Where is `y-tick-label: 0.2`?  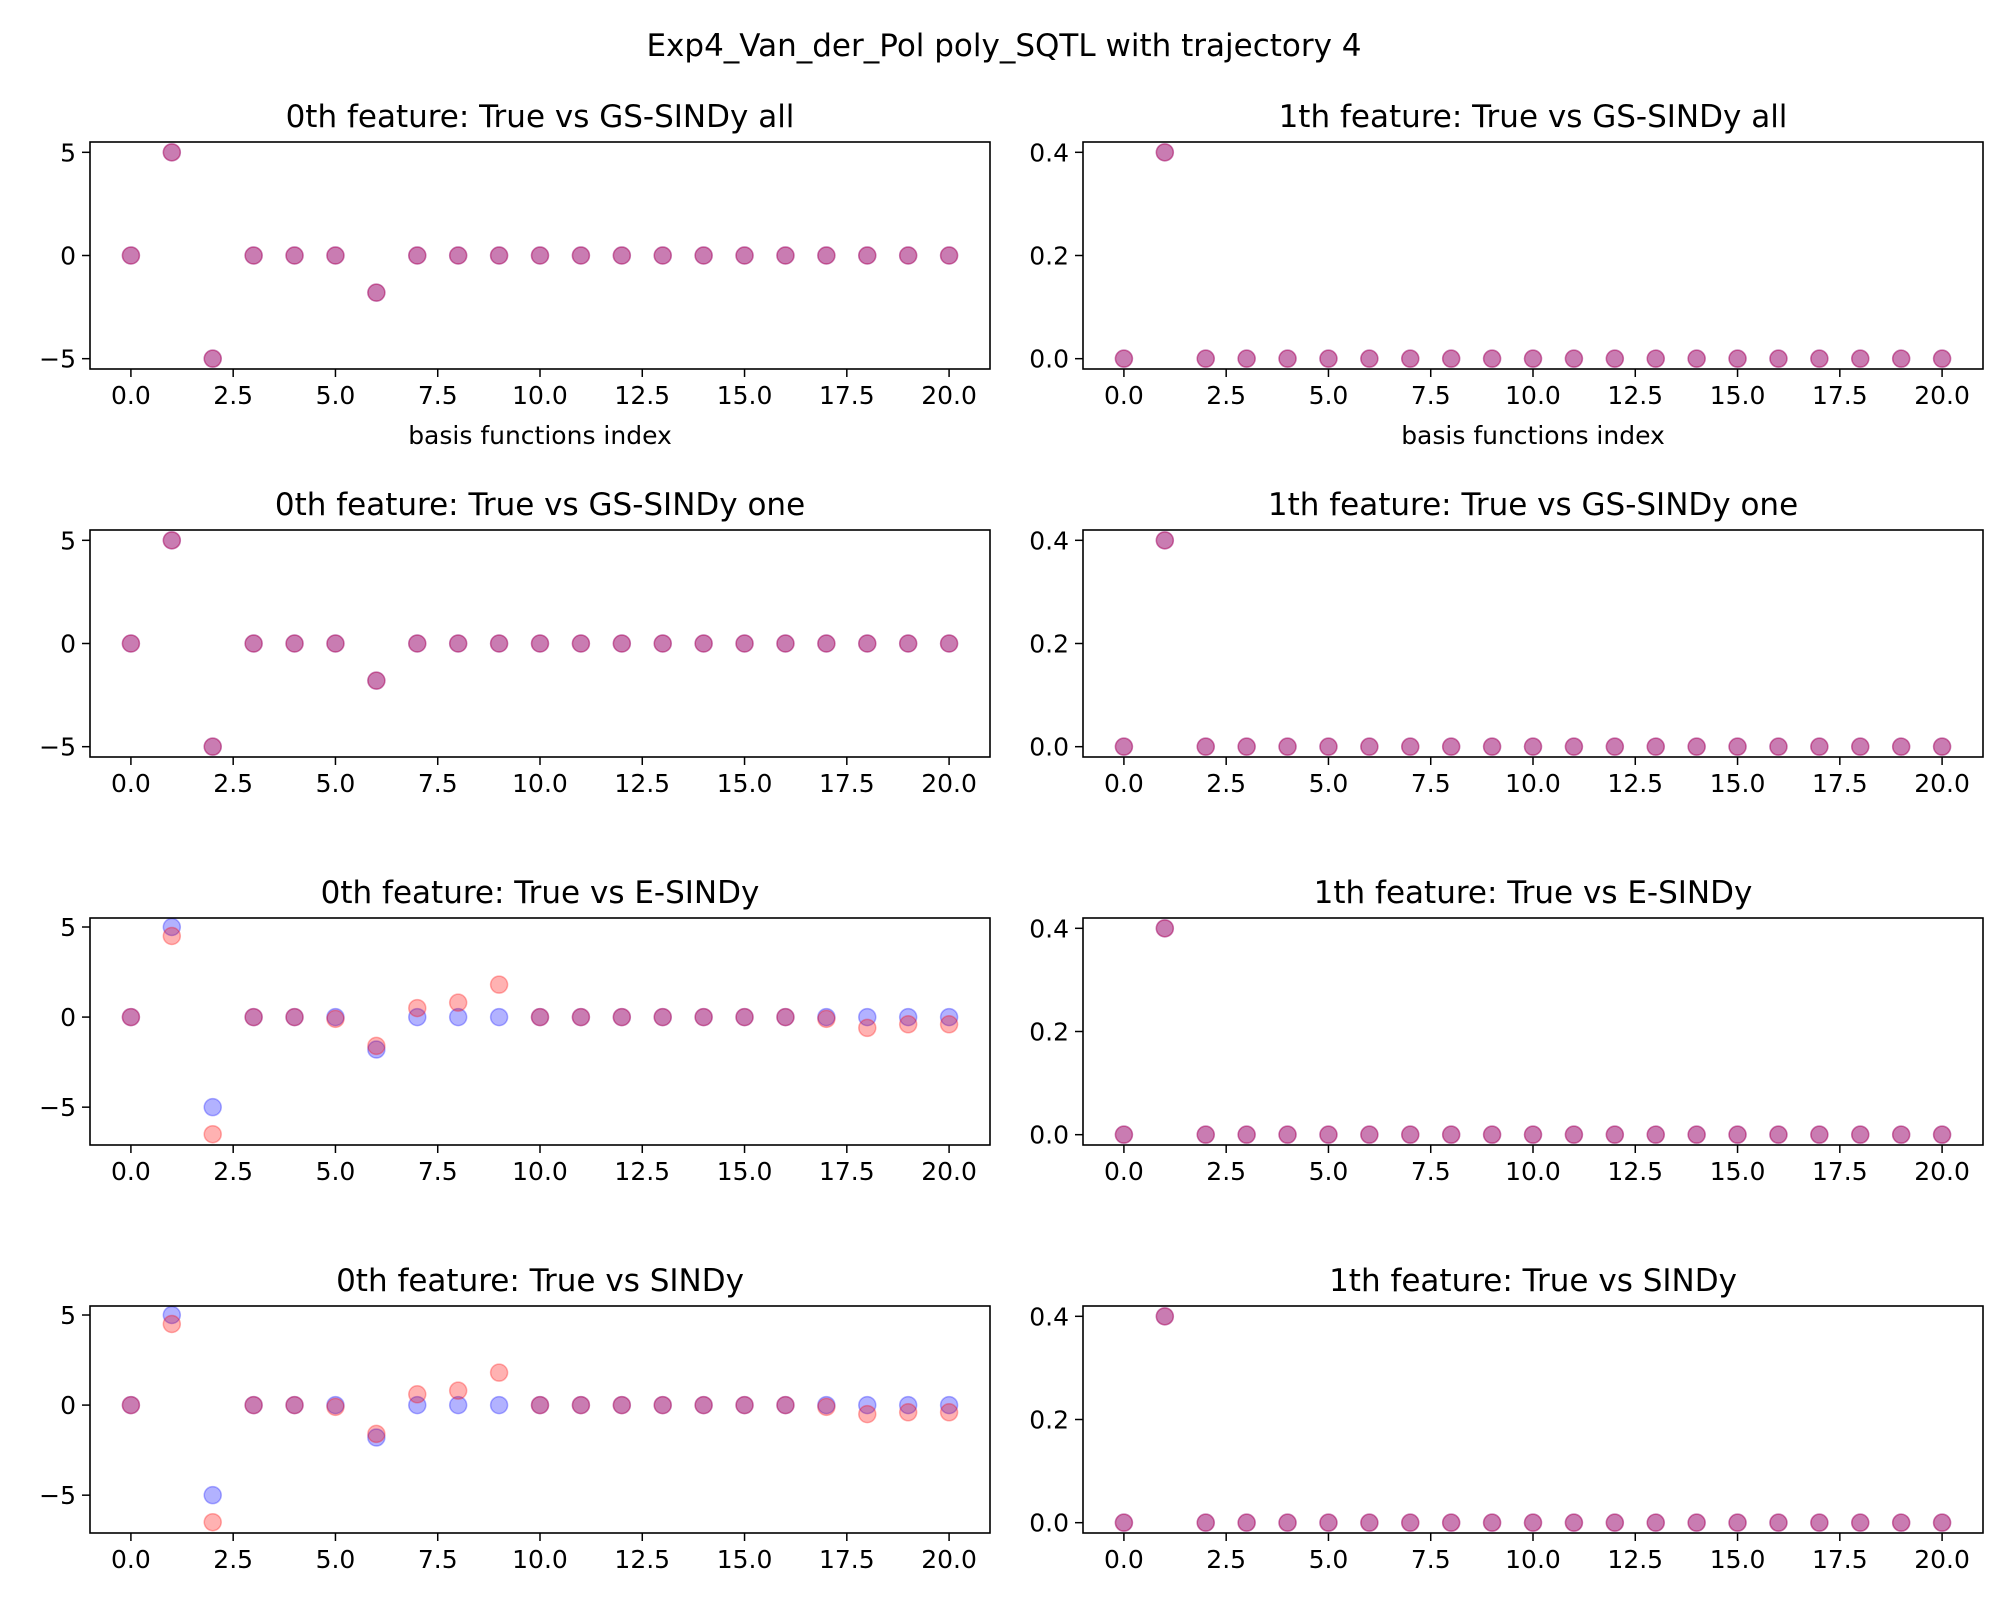 y-tick-label: 0.2 is located at coordinates (1049, 256).